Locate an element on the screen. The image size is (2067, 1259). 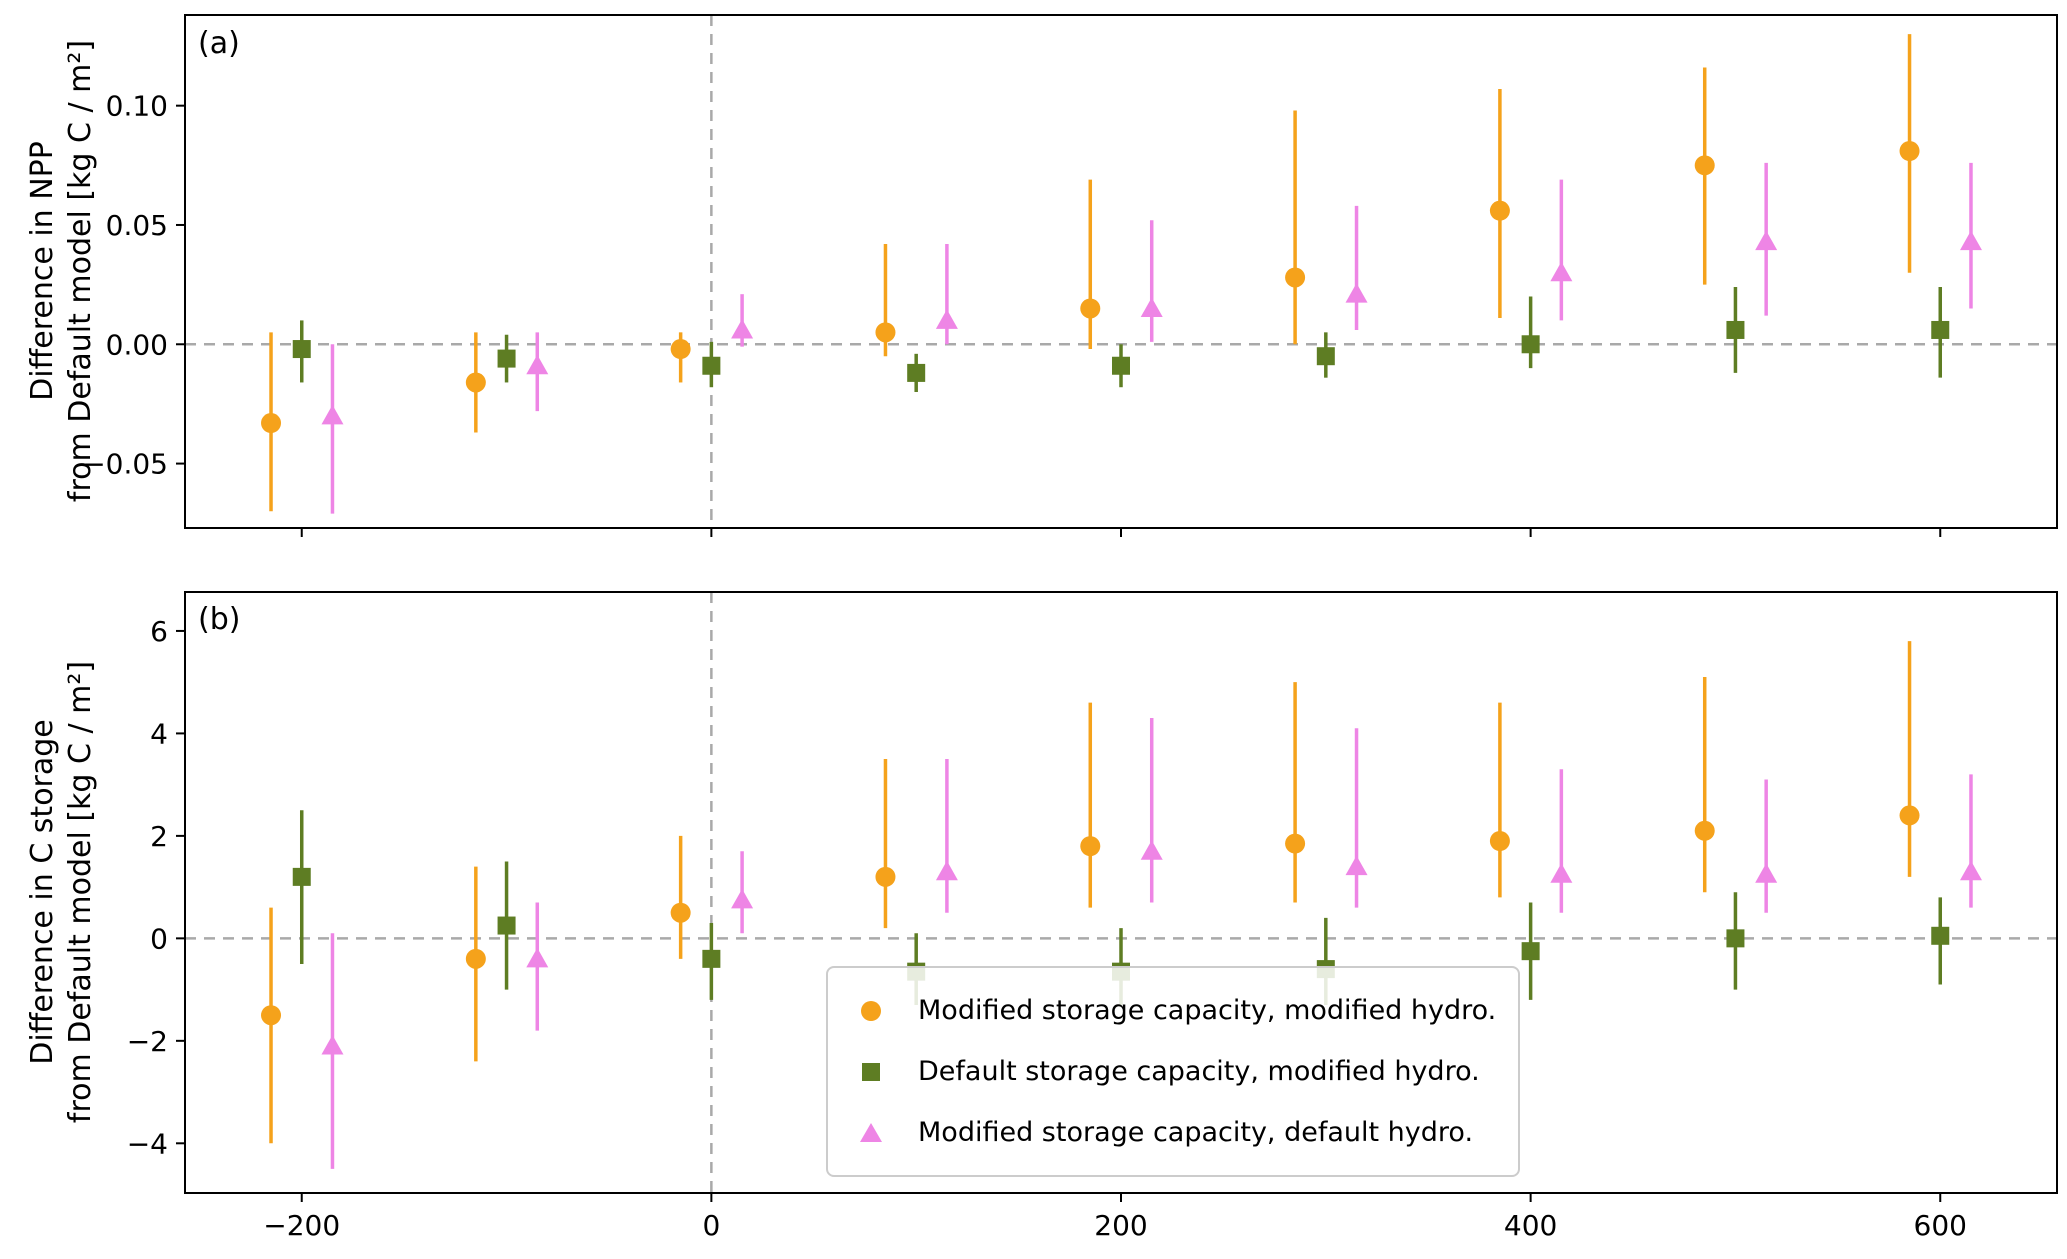
panel-a-label: (a) is located at coordinates (219, 43).